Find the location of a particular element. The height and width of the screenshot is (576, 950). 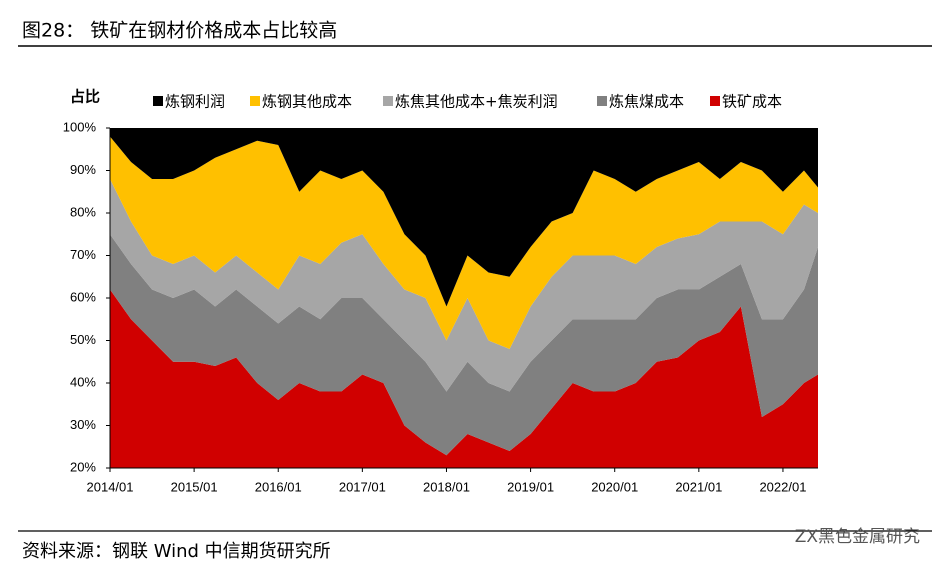

y-tick-label: 80% is located at coordinates (83, 211).